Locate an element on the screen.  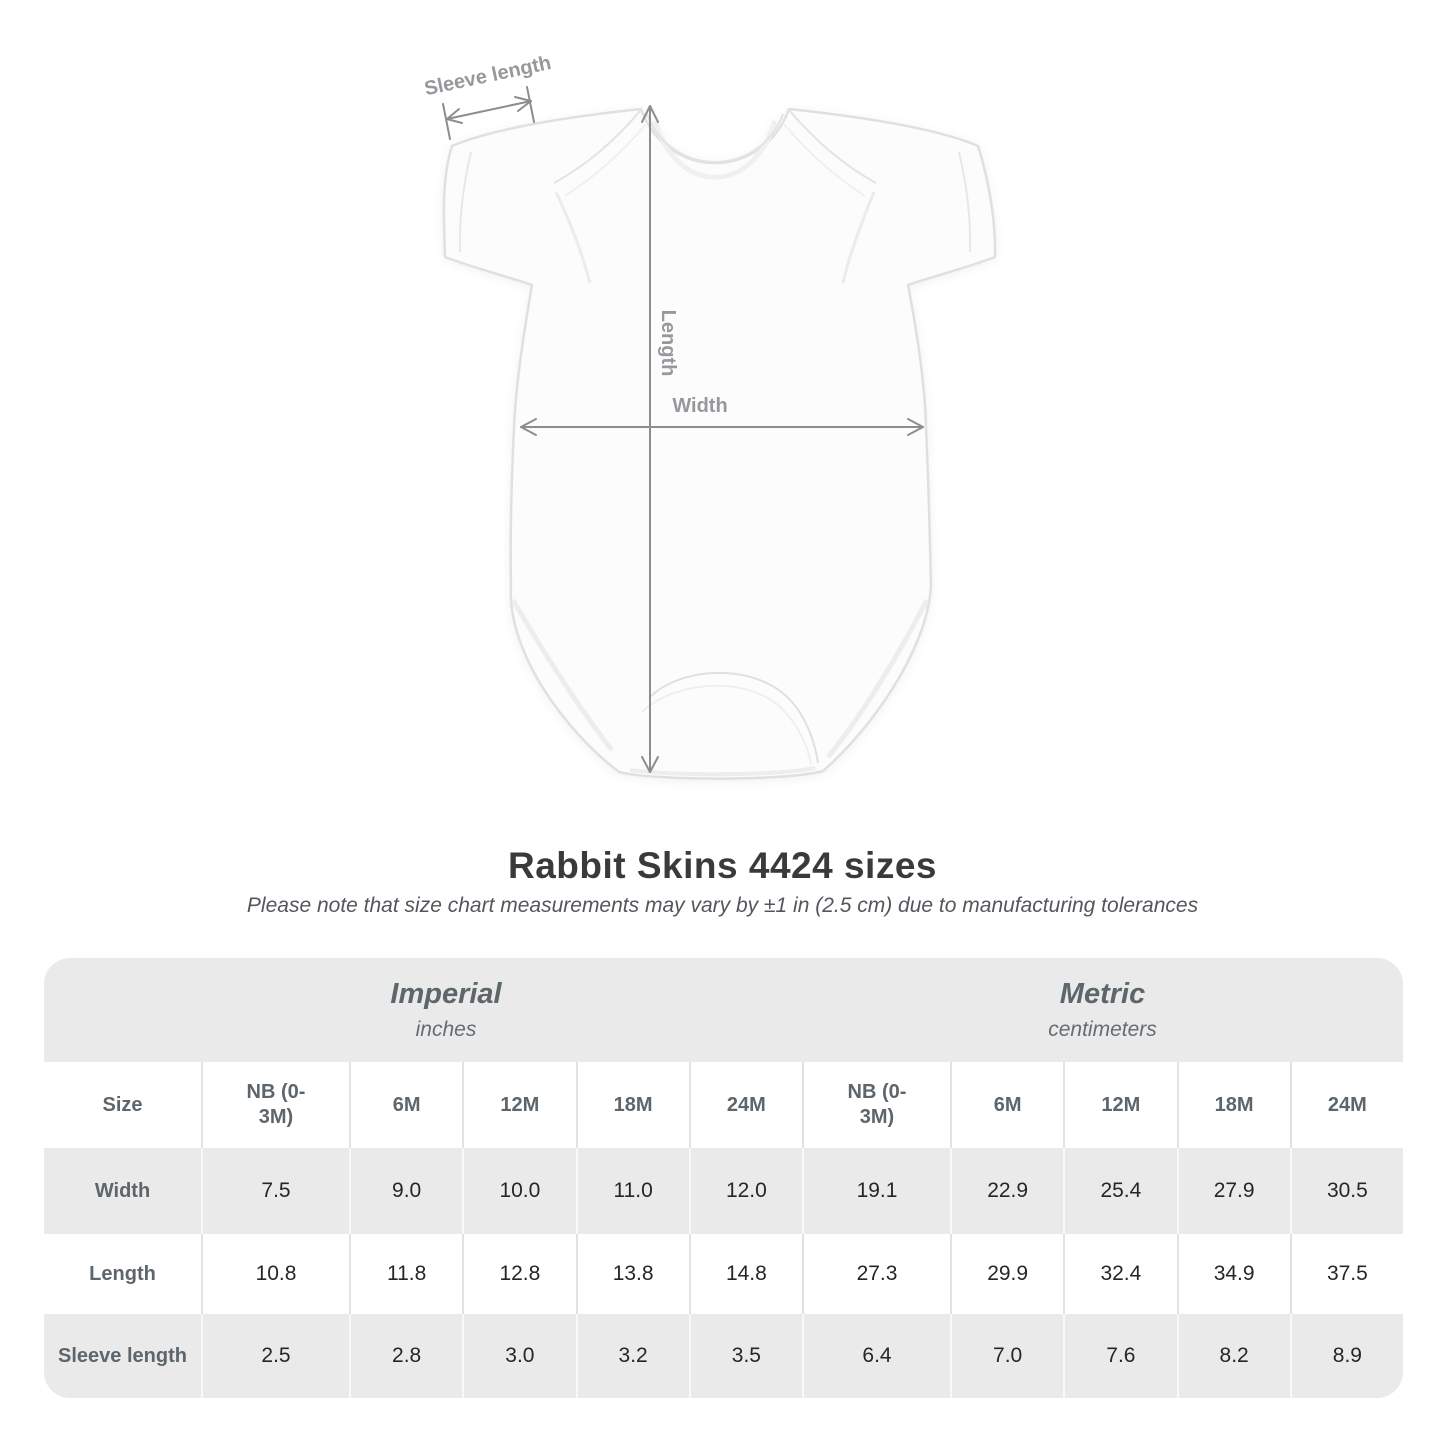
right-shoulder-flap-trim is located at coordinates (824, 159).